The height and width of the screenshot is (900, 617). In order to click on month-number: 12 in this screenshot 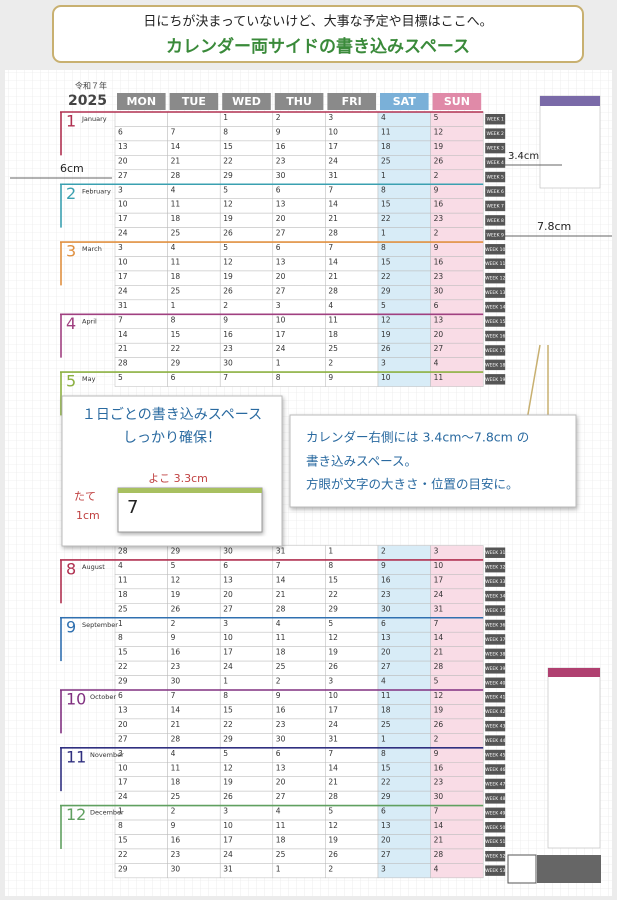, I will do `click(76, 814)`.